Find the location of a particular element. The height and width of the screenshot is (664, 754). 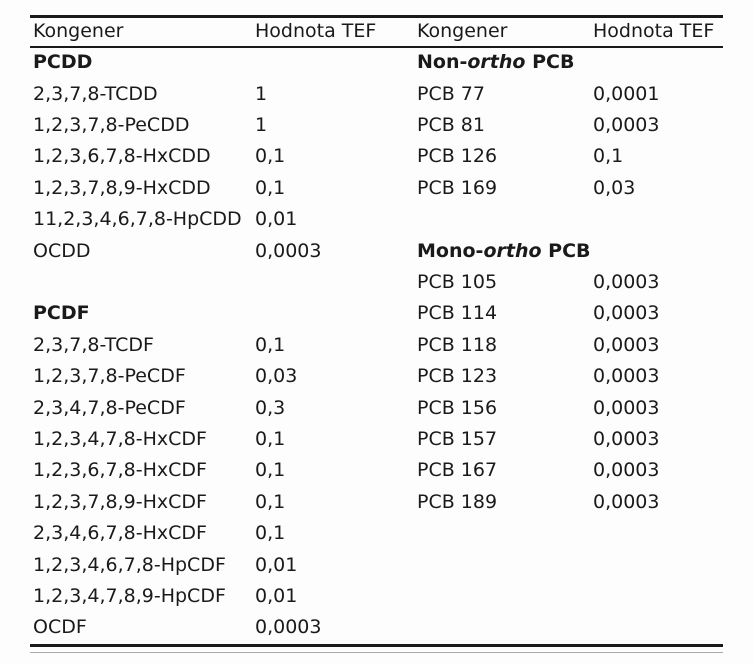

table-row: 1,2,3,4,6,7,8-HpCDF 0,01 is located at coordinates (376, 565).